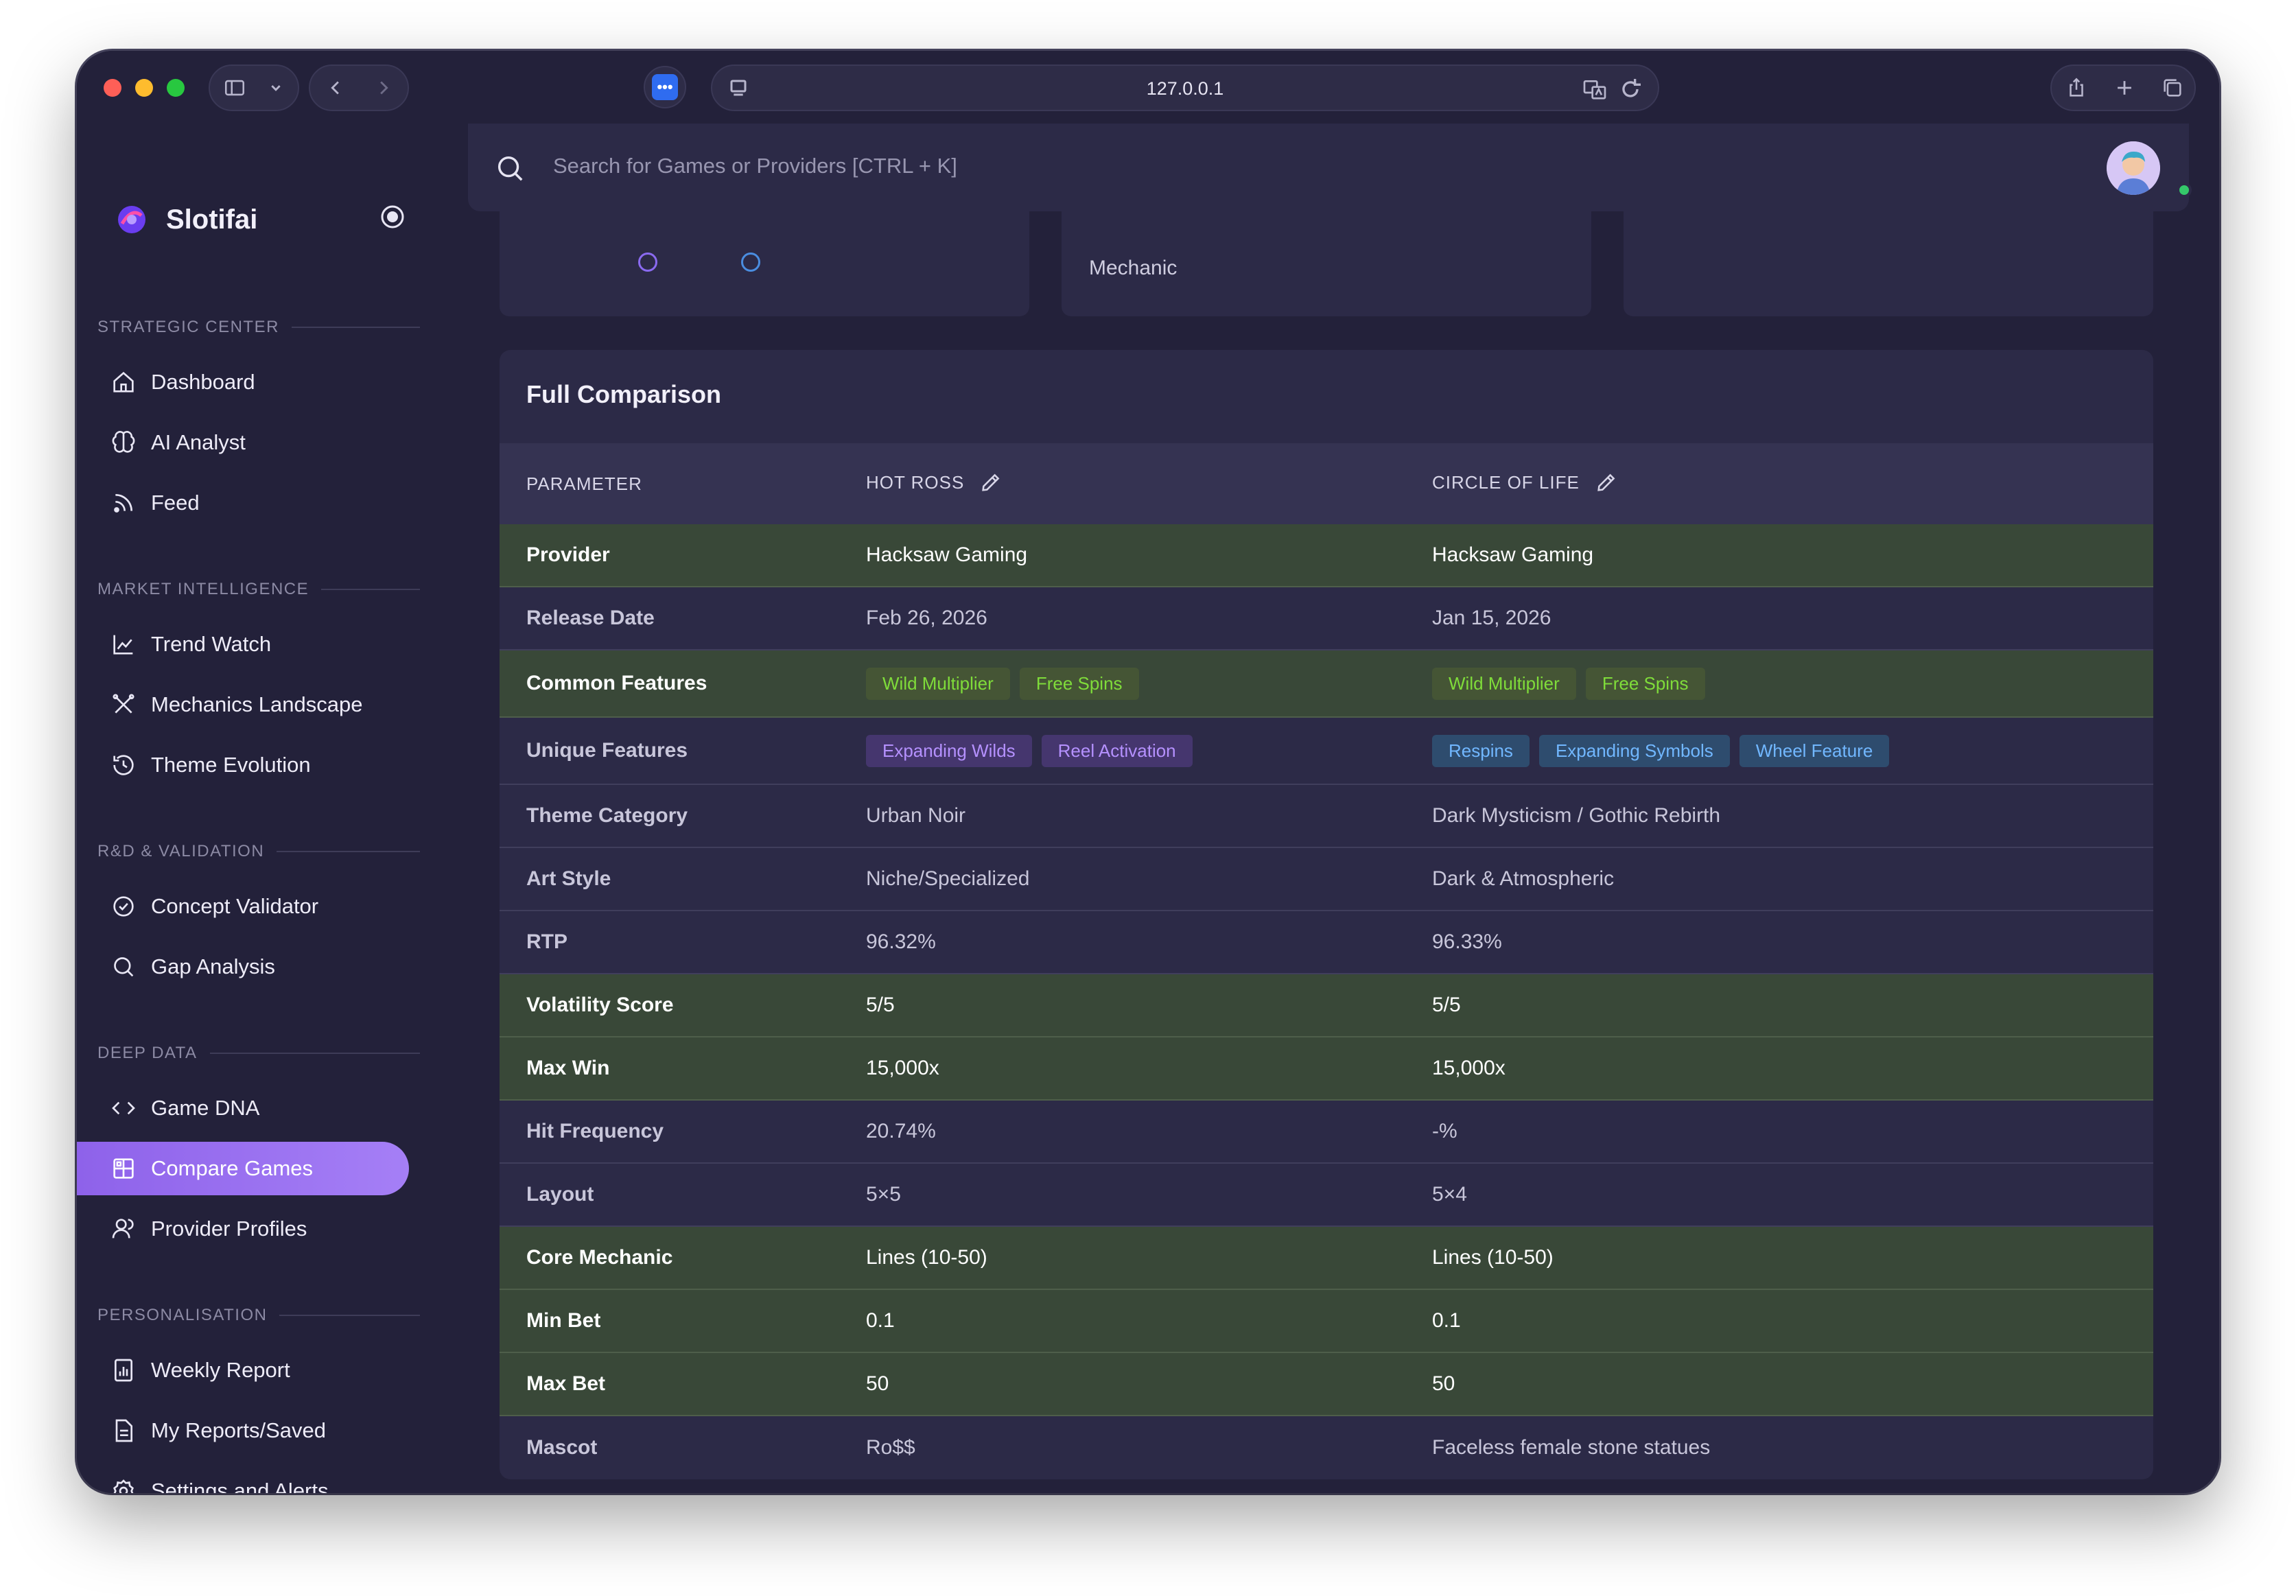 The width and height of the screenshot is (2296, 1596). What do you see at coordinates (123, 1370) in the screenshot?
I see `report-icon` at bounding box center [123, 1370].